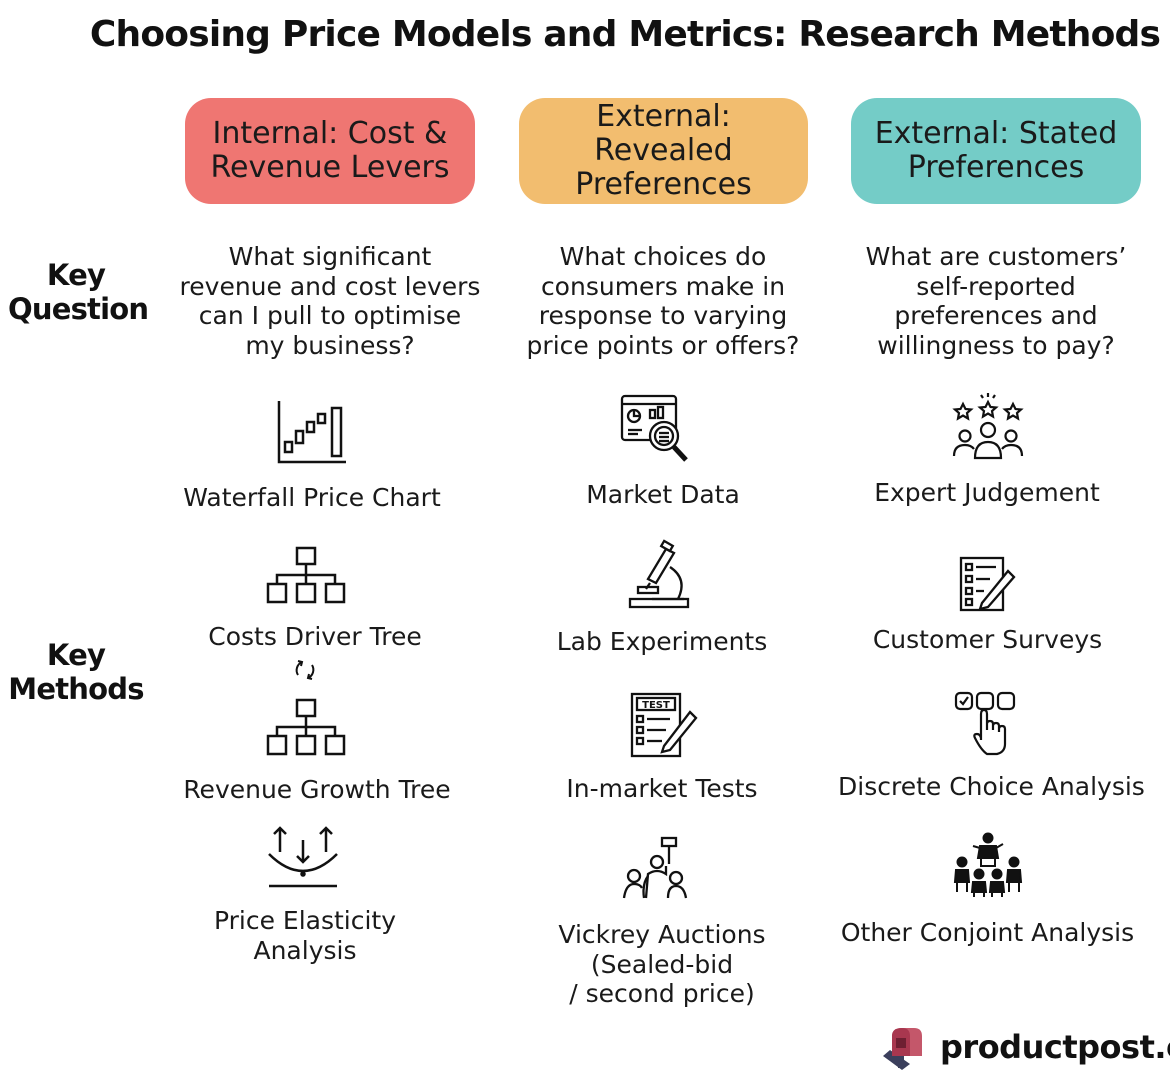  I want to click on method-expert-judgement: Expert Judgement, so click(987, 492).